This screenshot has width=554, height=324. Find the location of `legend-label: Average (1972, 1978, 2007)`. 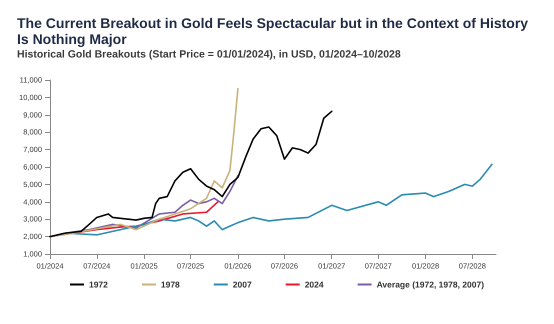

legend-label: Average (1972, 1978, 2007) is located at coordinates (430, 285).